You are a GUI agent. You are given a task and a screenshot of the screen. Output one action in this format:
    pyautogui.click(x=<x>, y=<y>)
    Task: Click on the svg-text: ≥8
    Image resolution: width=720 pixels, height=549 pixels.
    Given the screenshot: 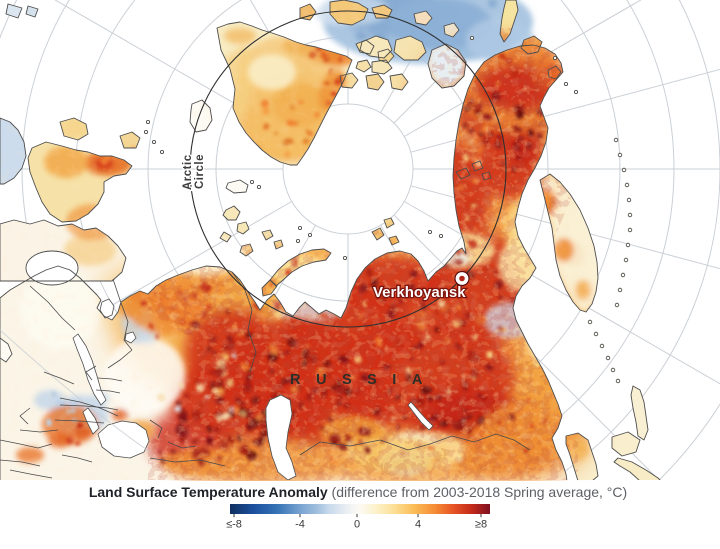 What is the action you would take?
    pyautogui.click(x=481, y=525)
    